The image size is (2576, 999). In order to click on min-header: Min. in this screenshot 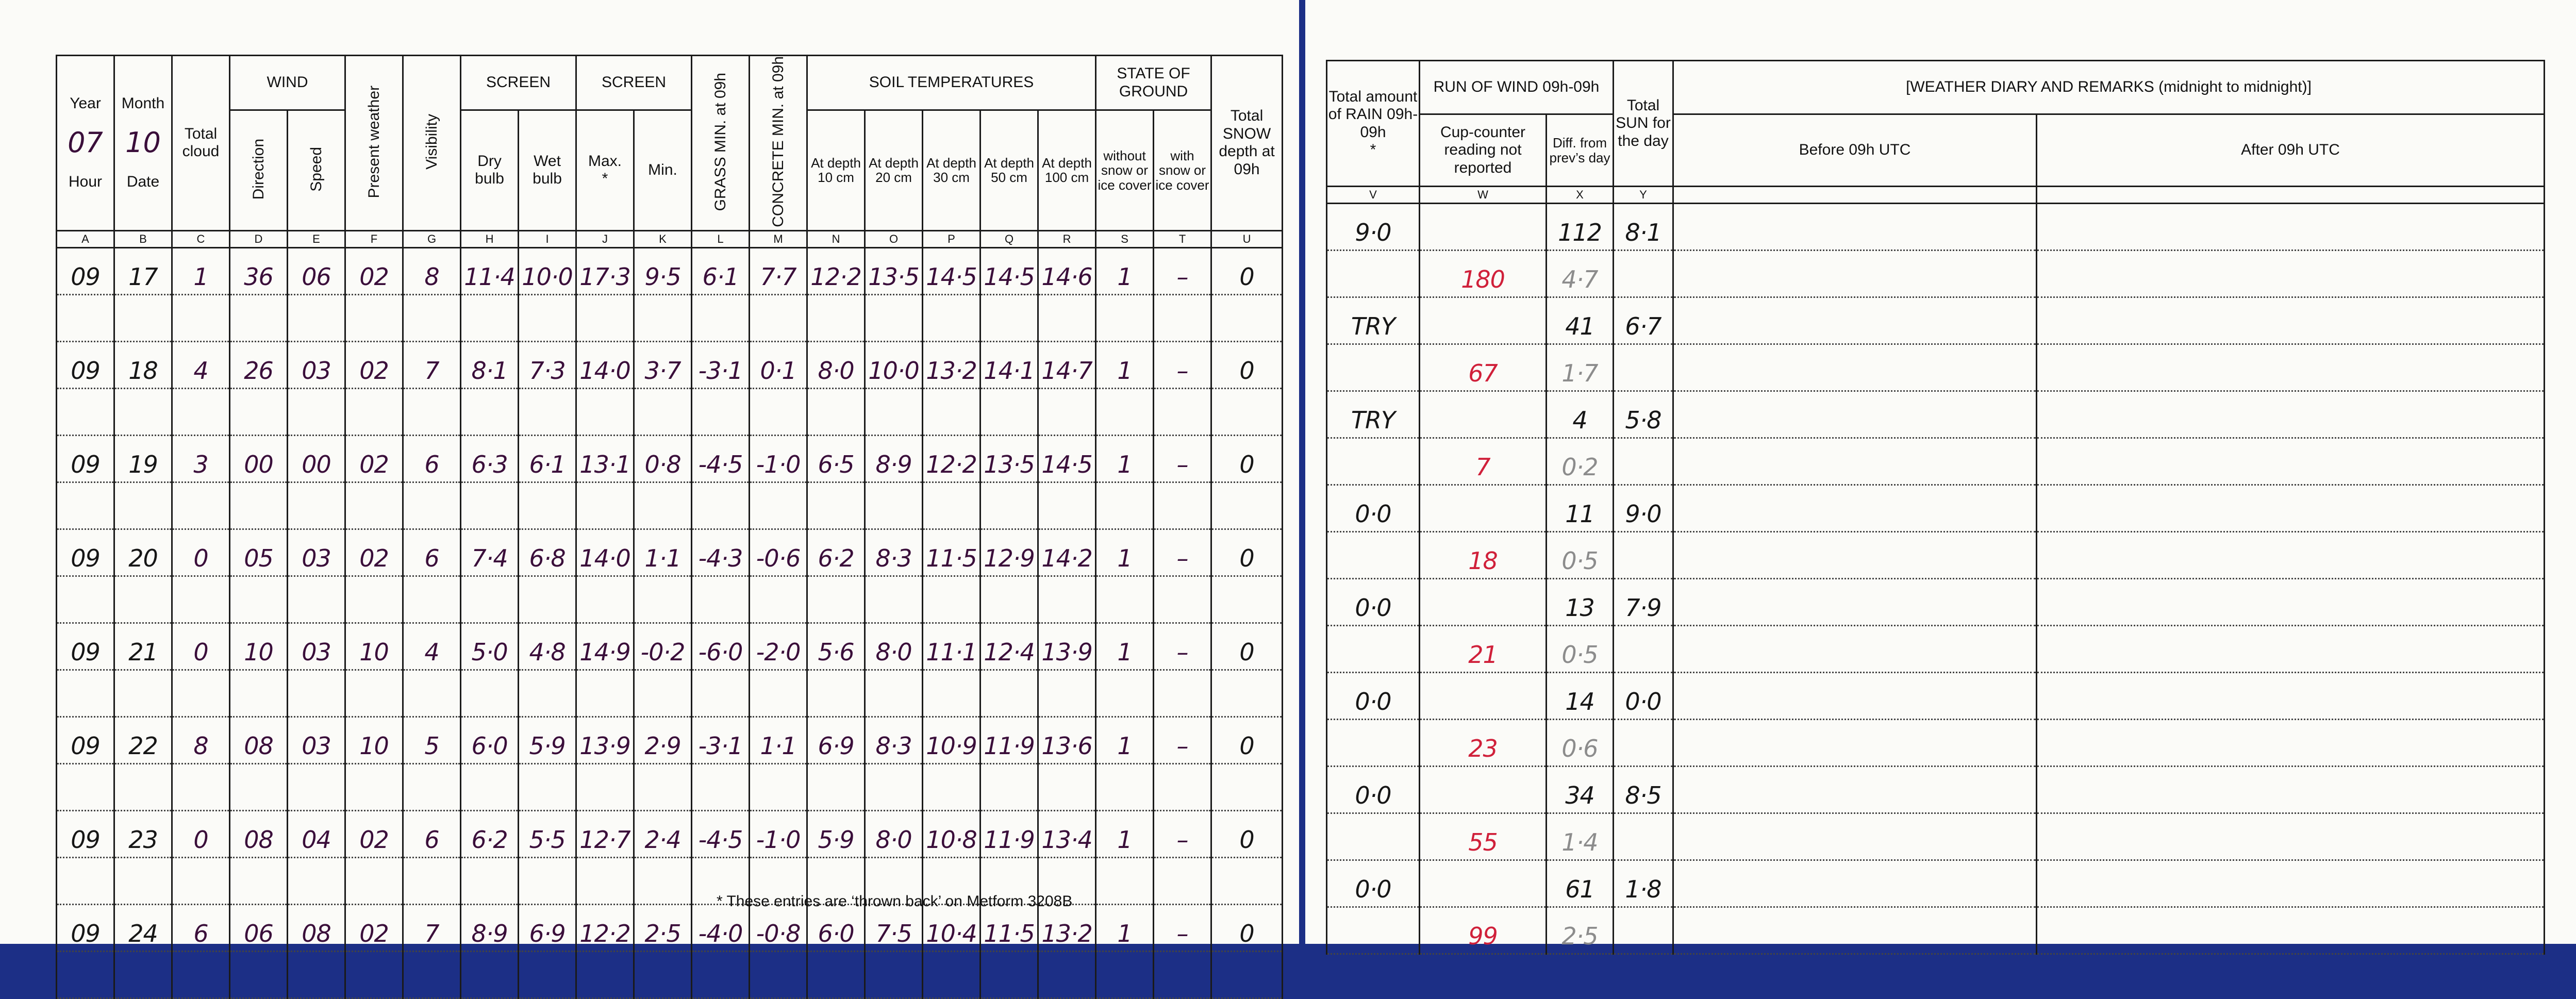, I will do `click(663, 170)`.